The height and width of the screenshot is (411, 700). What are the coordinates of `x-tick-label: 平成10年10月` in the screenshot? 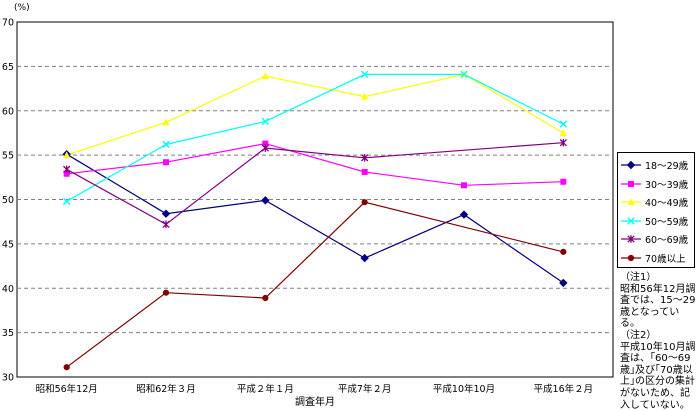 It's located at (464, 389).